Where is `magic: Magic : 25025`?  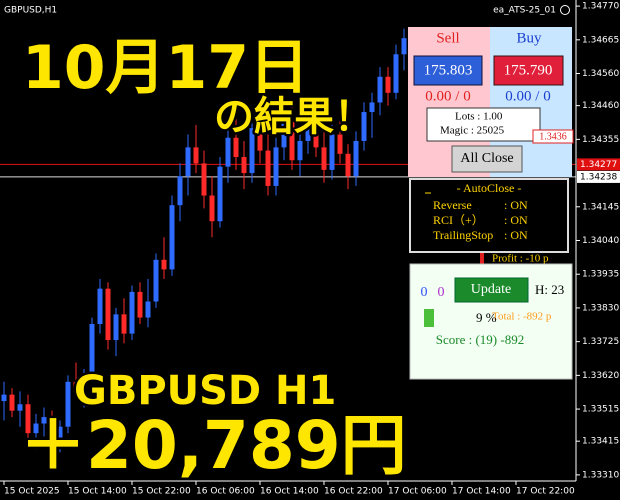
magic: Magic : 25025 is located at coordinates (472, 131).